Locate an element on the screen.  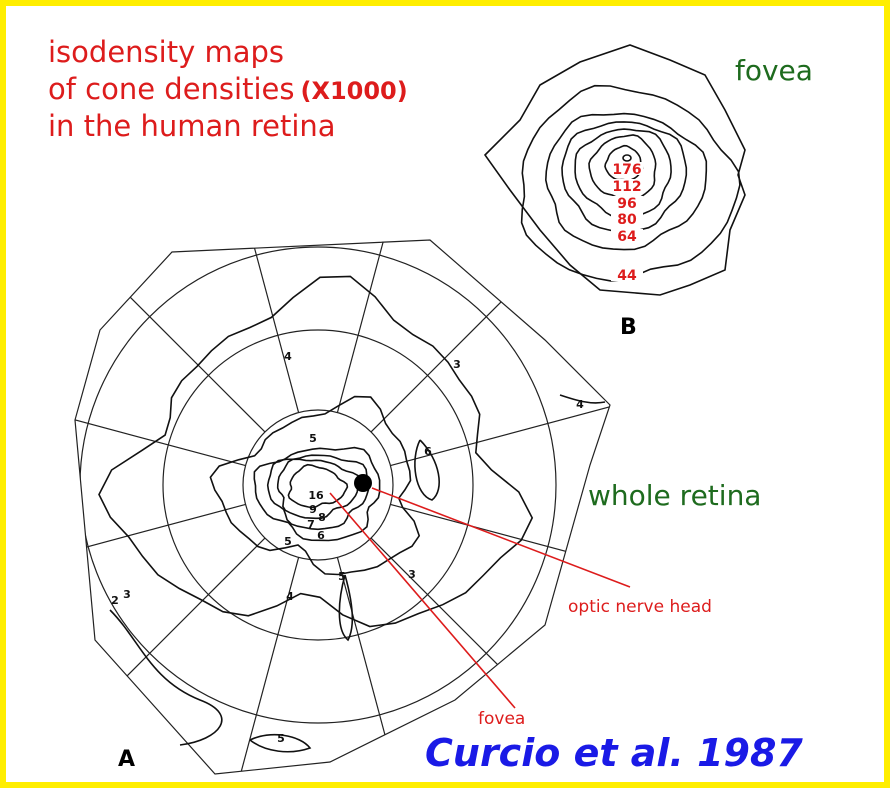
title-multiplier: (X1000) is located at coordinates (353, 91).